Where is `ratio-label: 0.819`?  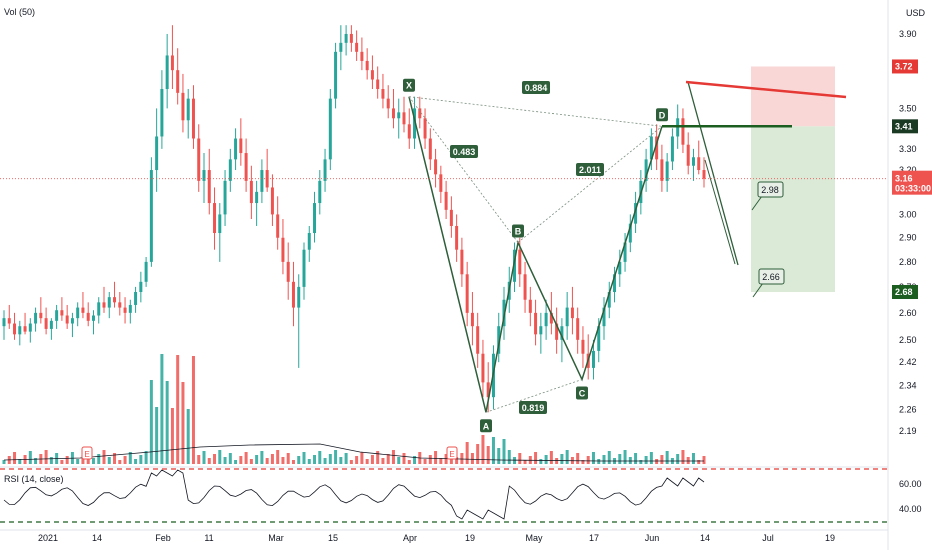 ratio-label: 0.819 is located at coordinates (533, 407).